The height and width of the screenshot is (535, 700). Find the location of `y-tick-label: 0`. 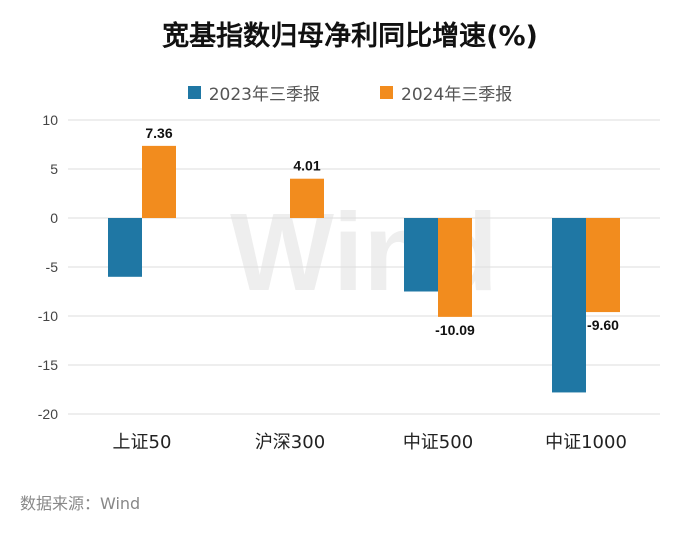

y-tick-label: 0 is located at coordinates (54, 218).